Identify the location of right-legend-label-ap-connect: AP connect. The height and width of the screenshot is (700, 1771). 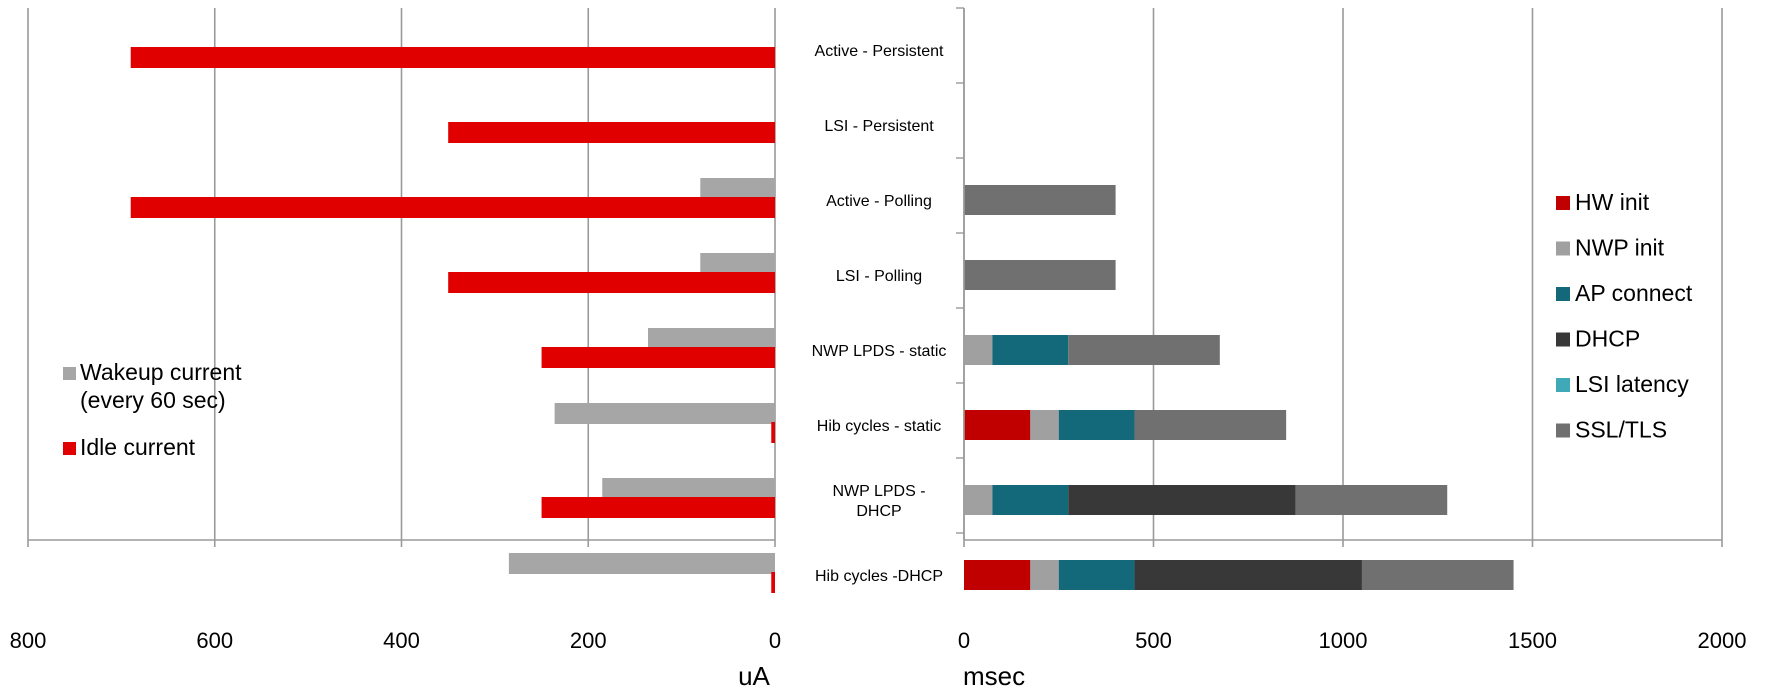
(1634, 293).